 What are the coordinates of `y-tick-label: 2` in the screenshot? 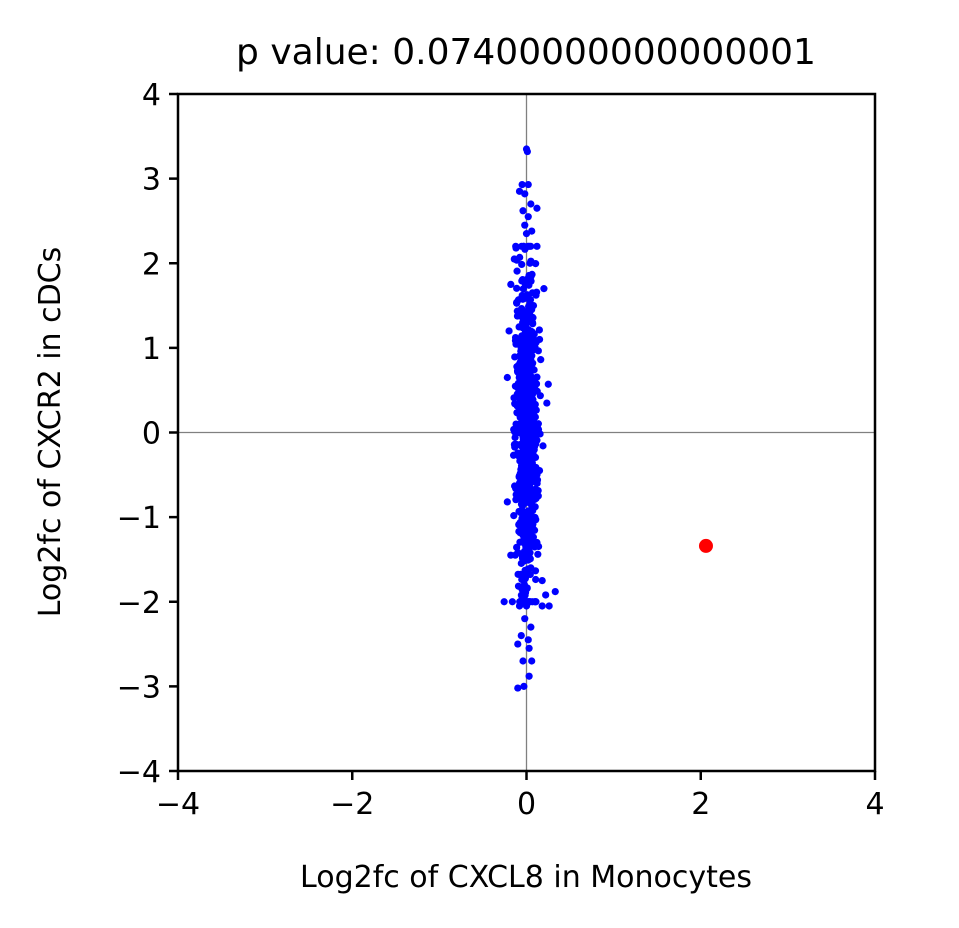 It's located at (151, 264).